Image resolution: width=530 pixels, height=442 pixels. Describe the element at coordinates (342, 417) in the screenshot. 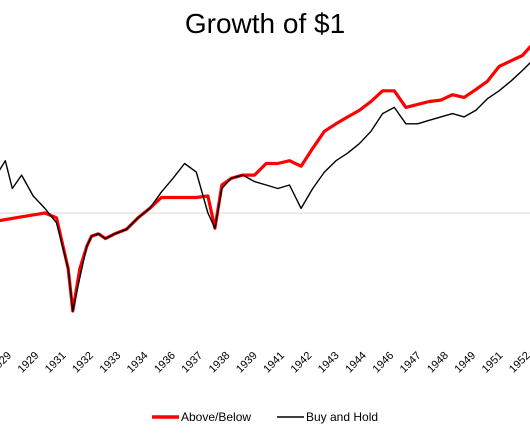

I see `legend-label-1: Buy and Hold` at that location.